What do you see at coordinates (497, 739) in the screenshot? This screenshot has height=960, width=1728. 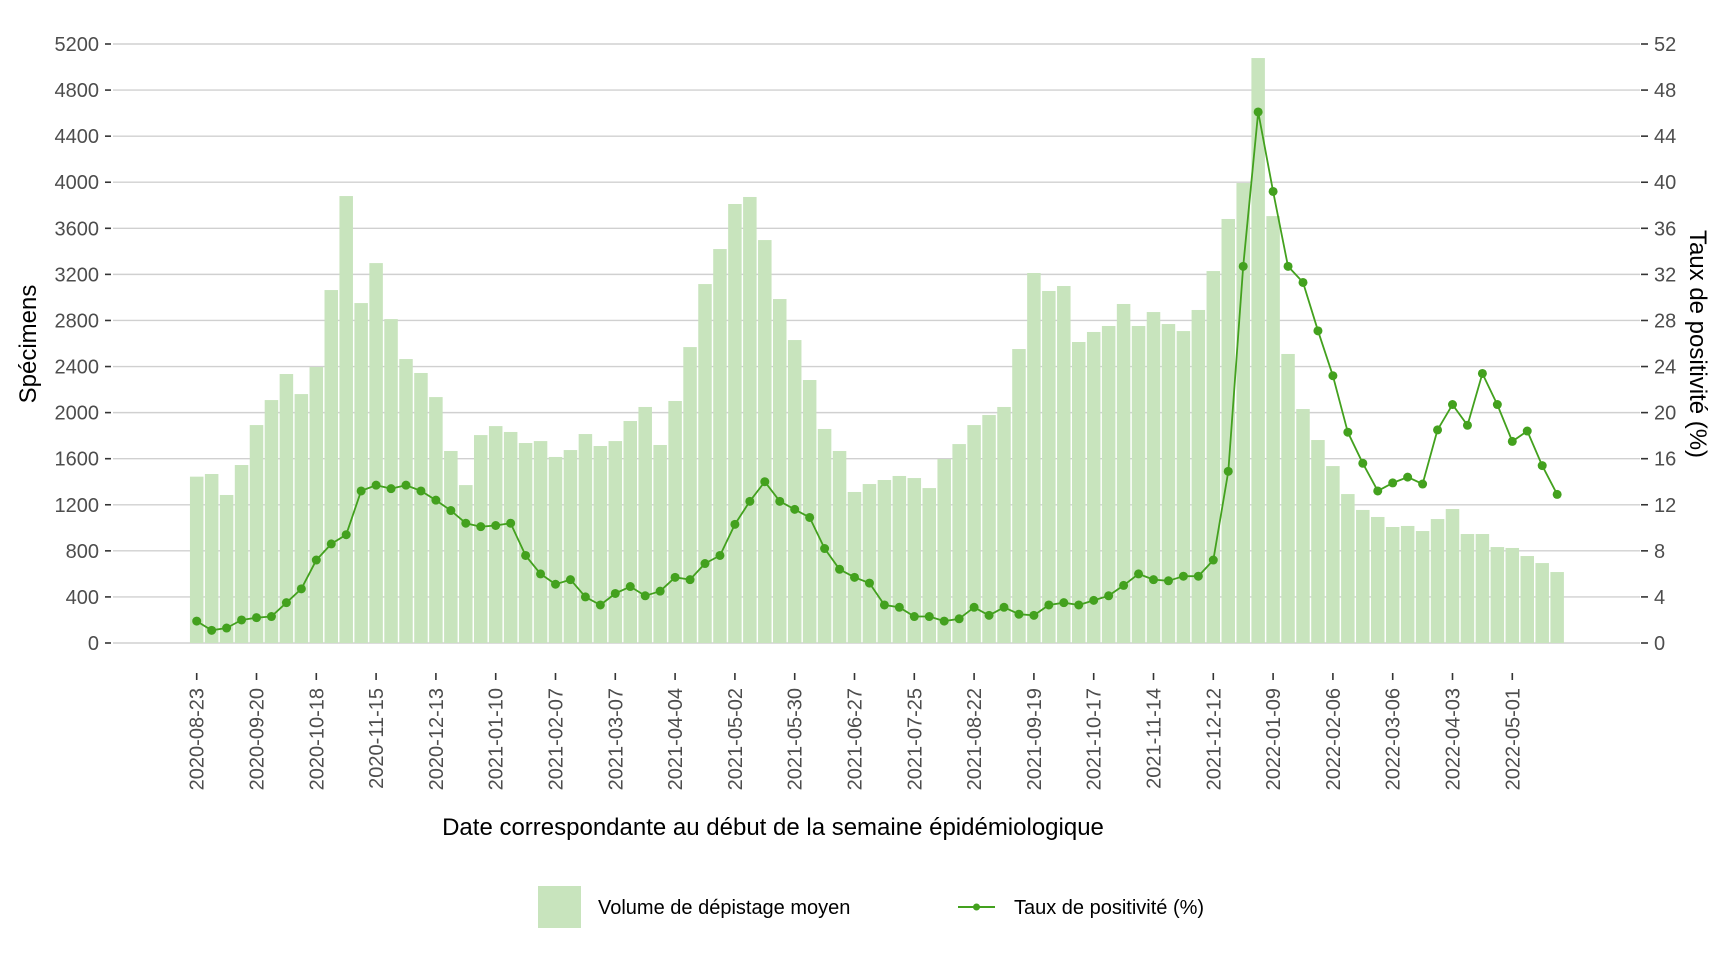 I see `x-tick-label: 2021-01-10` at bounding box center [497, 739].